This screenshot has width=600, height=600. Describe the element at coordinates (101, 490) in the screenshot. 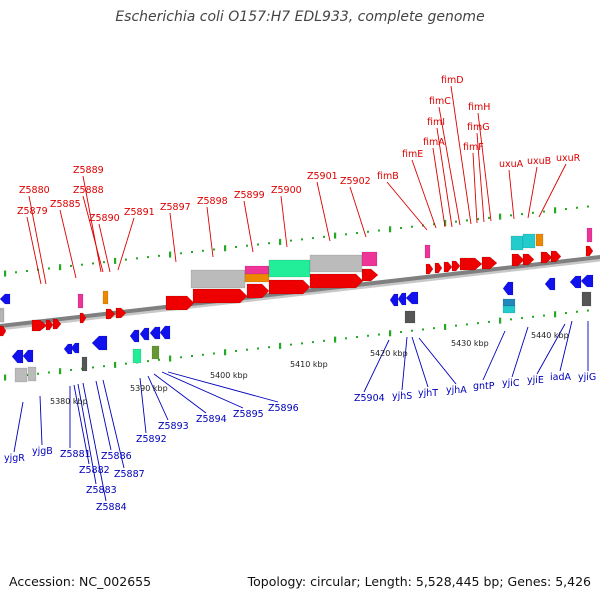

I see `reverse-gene-label: Z5883` at that location.